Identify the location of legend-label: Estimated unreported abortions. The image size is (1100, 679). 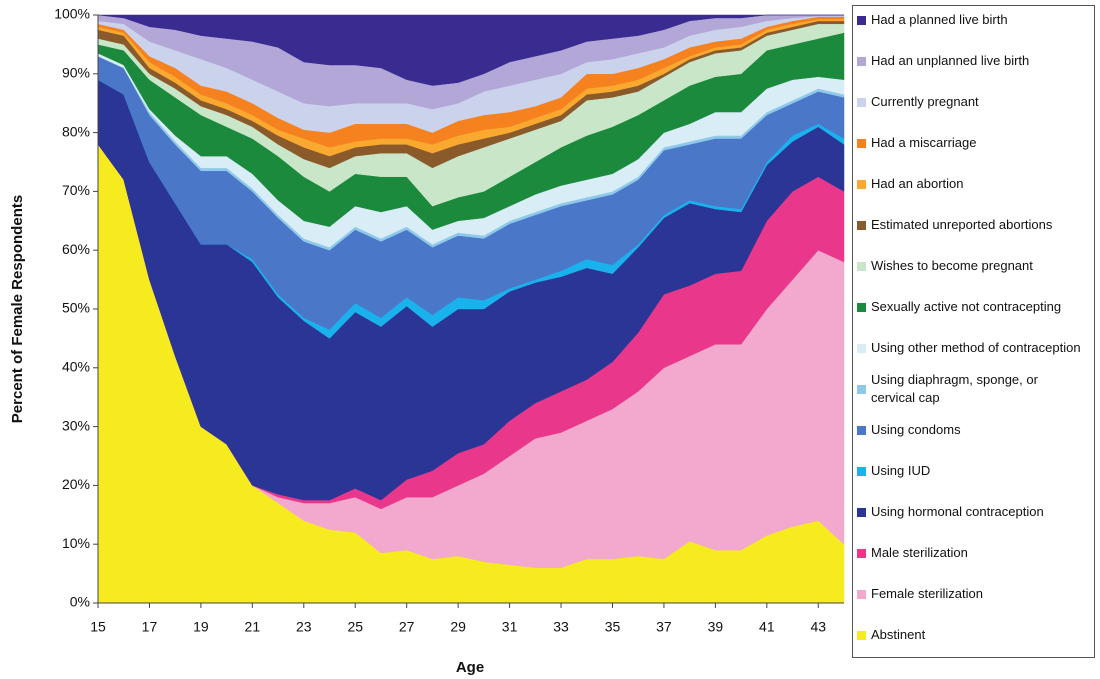
(962, 224).